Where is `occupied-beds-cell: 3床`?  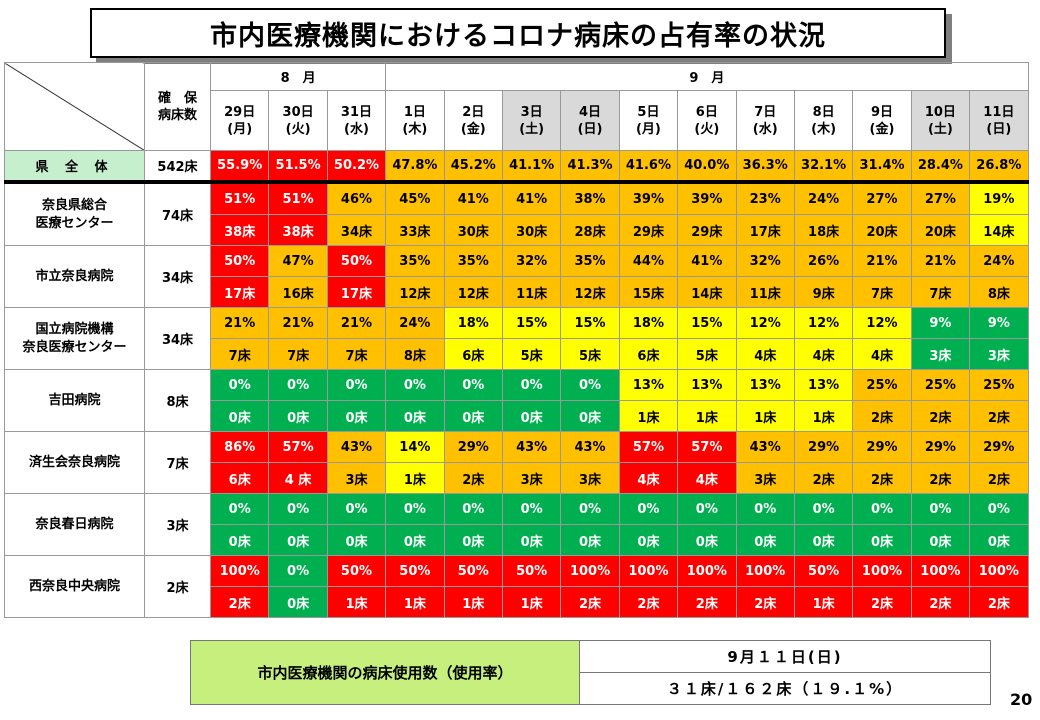
occupied-beds-cell: 3床 is located at coordinates (356, 478).